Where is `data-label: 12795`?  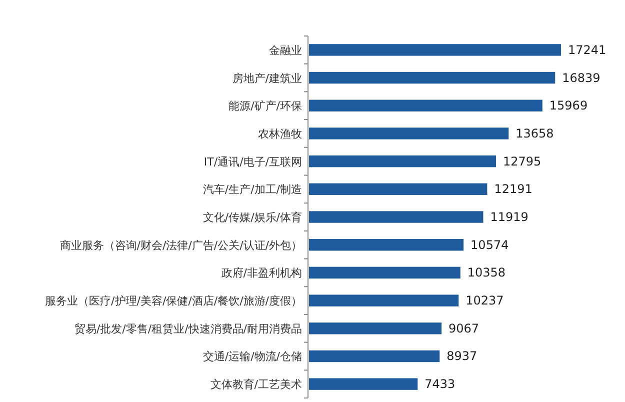
data-label: 12795 is located at coordinates (522, 161).